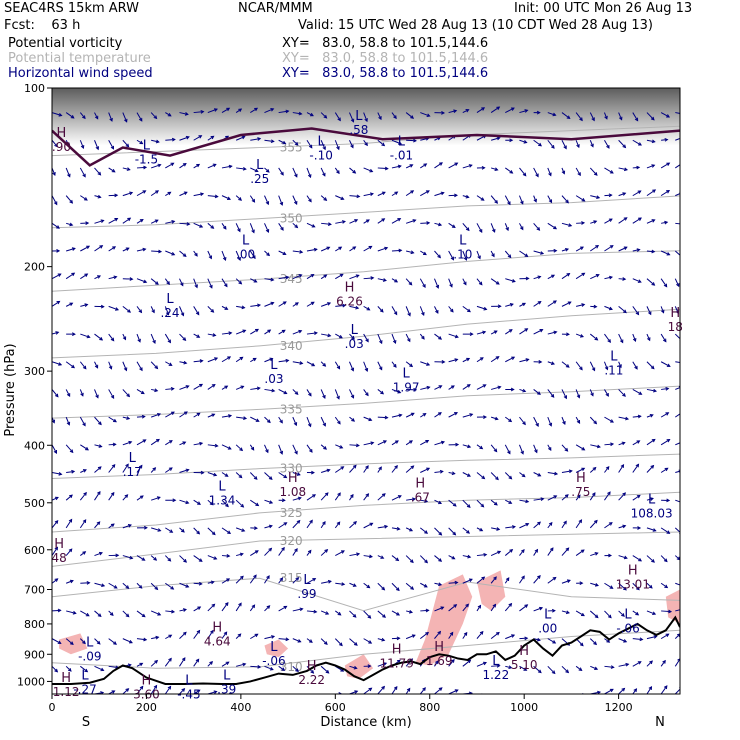  I want to click on theta-contour, so click(366, 141).